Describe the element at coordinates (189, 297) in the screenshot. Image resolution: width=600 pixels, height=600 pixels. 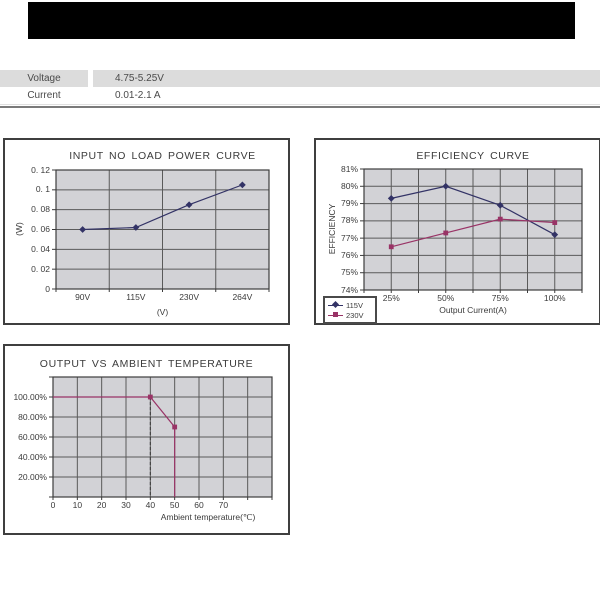
I see `x-tick-label: 230V` at that location.